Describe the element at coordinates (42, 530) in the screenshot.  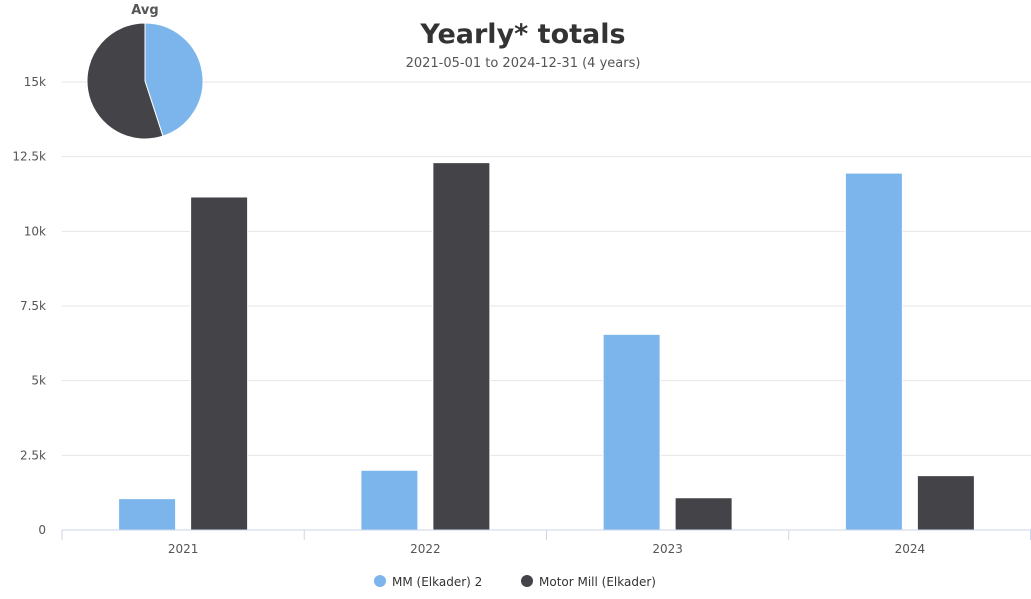
I see `y-tick-label: 0` at that location.